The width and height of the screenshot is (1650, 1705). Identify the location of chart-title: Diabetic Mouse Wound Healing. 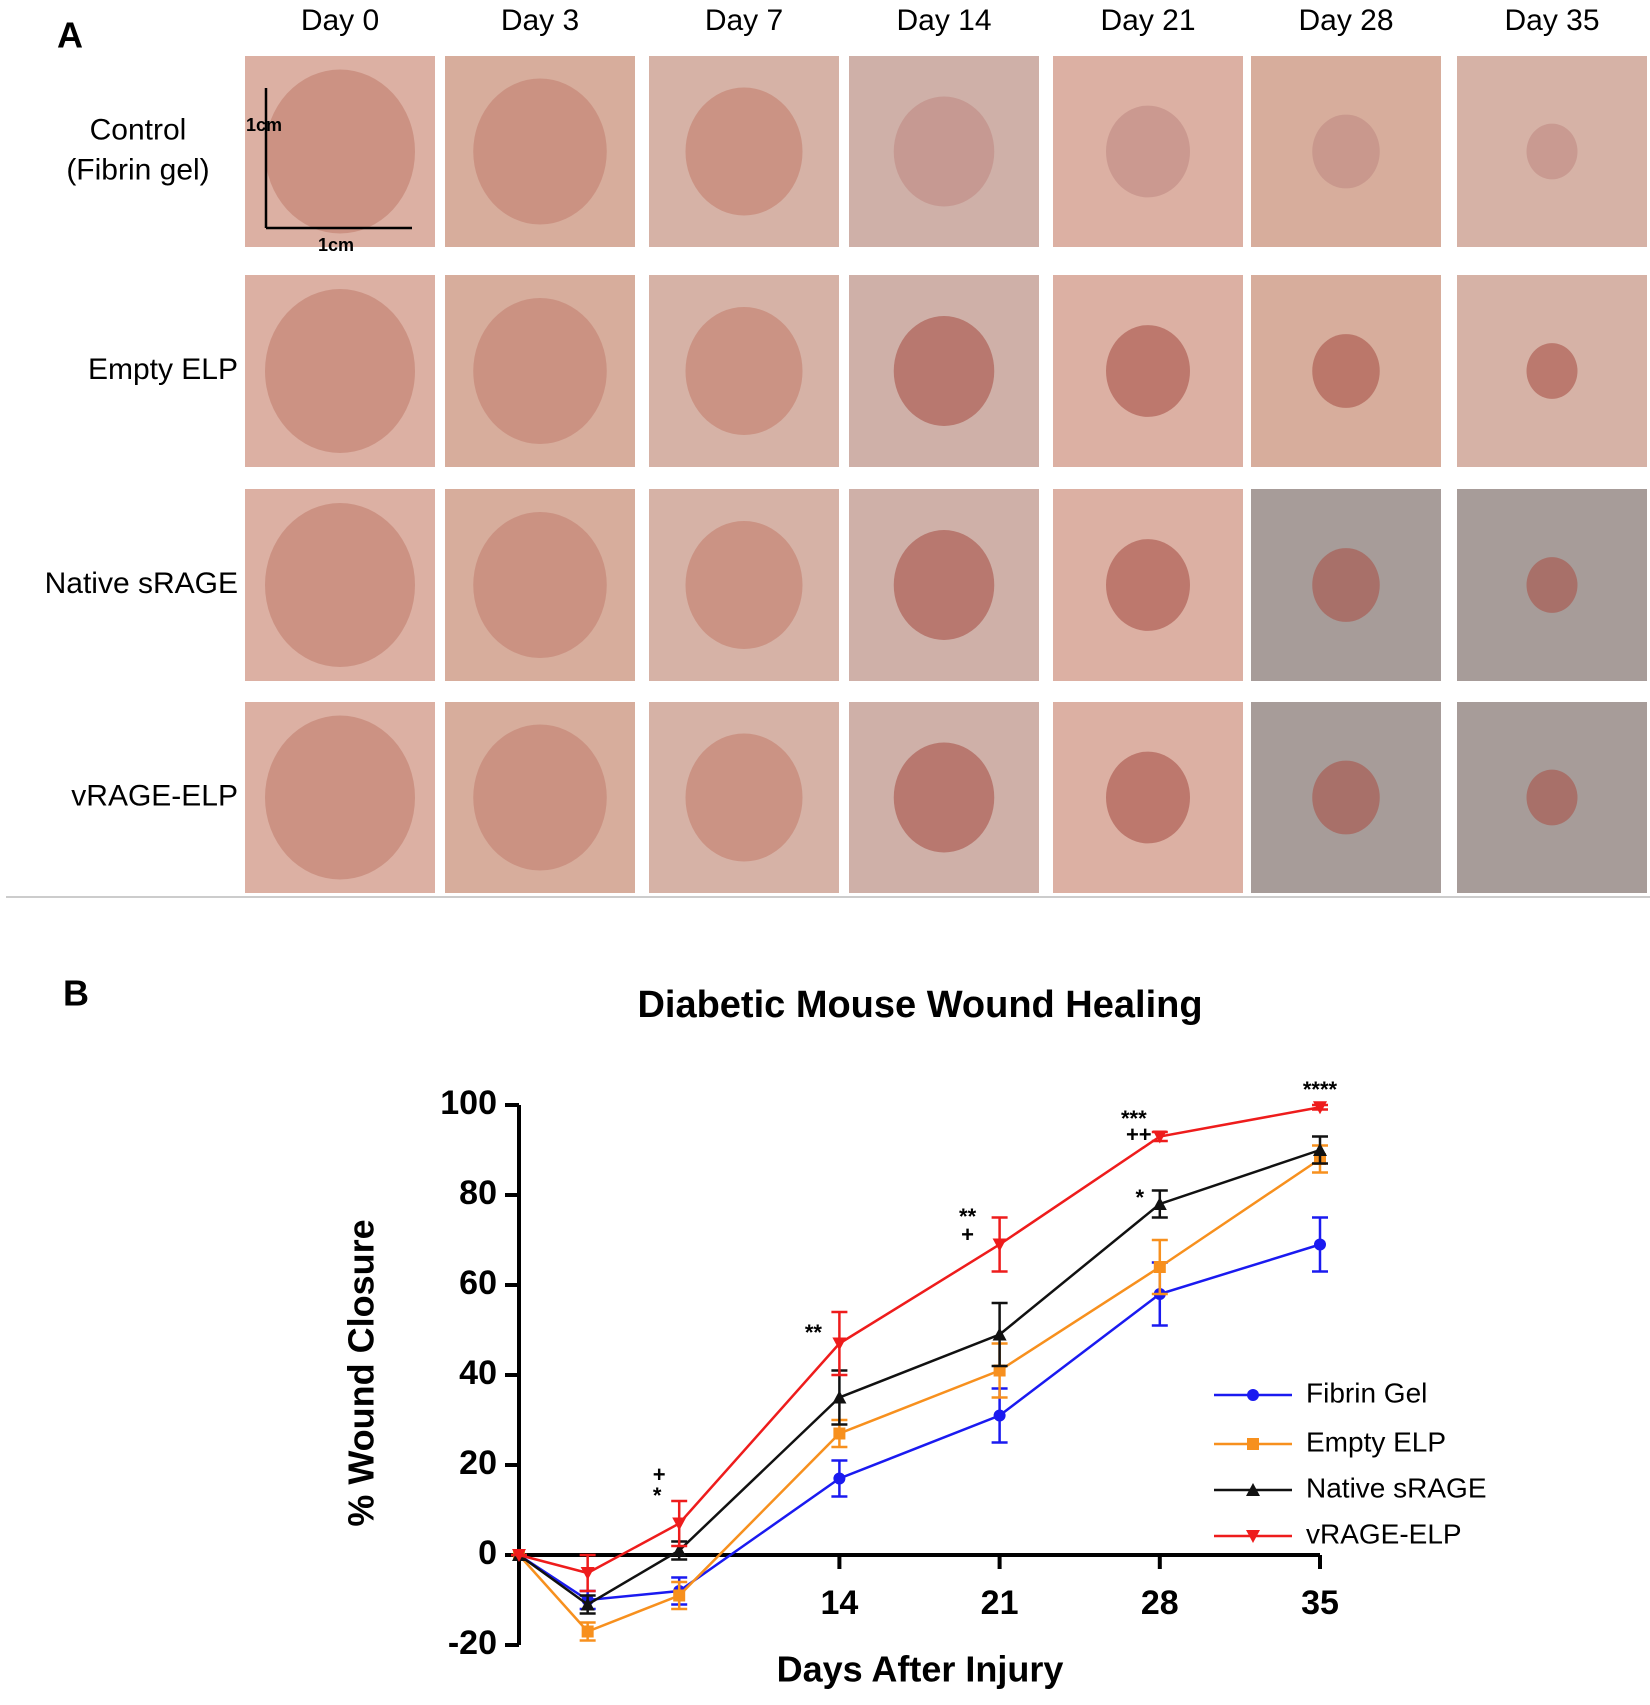
(919, 1005).